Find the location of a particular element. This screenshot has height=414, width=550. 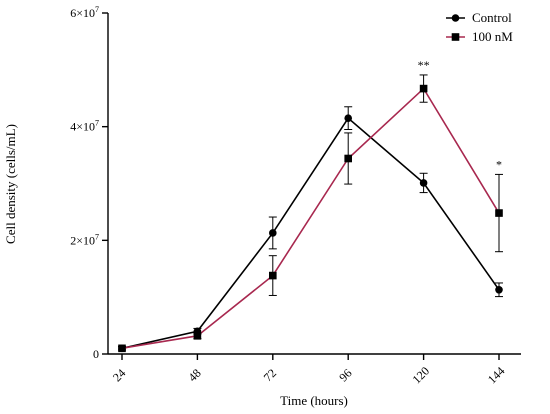

legend: Control 100 nM is located at coordinates (479, 27).